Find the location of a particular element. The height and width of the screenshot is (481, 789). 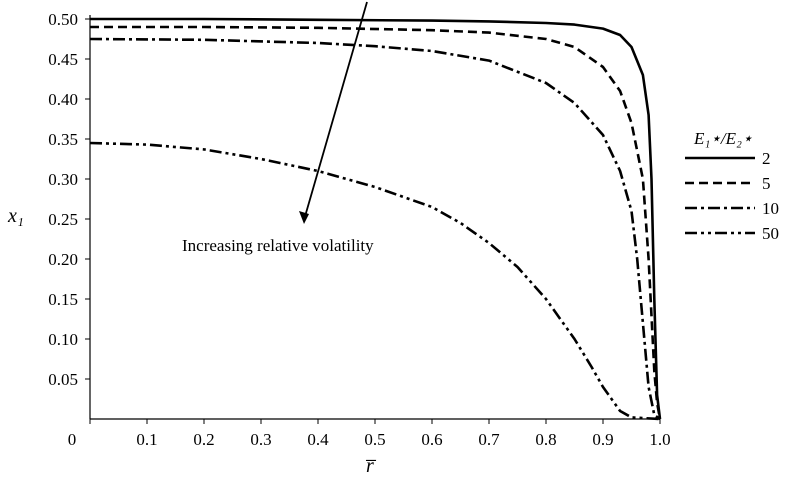

y-axis-label: x₁ is located at coordinates (15, 216).